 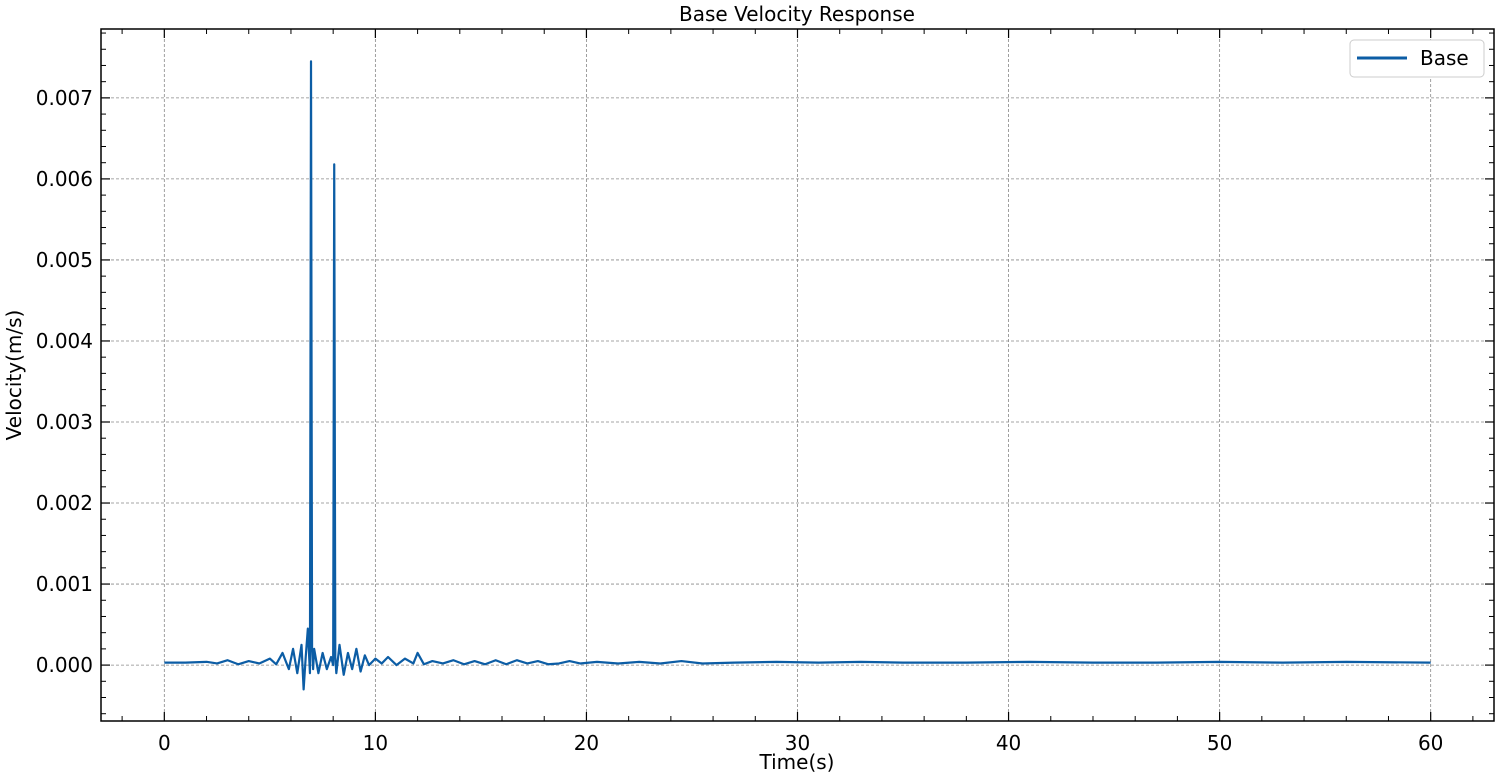 What do you see at coordinates (797, 762) in the screenshot?
I see `x-axis-label: Time(s)` at bounding box center [797, 762].